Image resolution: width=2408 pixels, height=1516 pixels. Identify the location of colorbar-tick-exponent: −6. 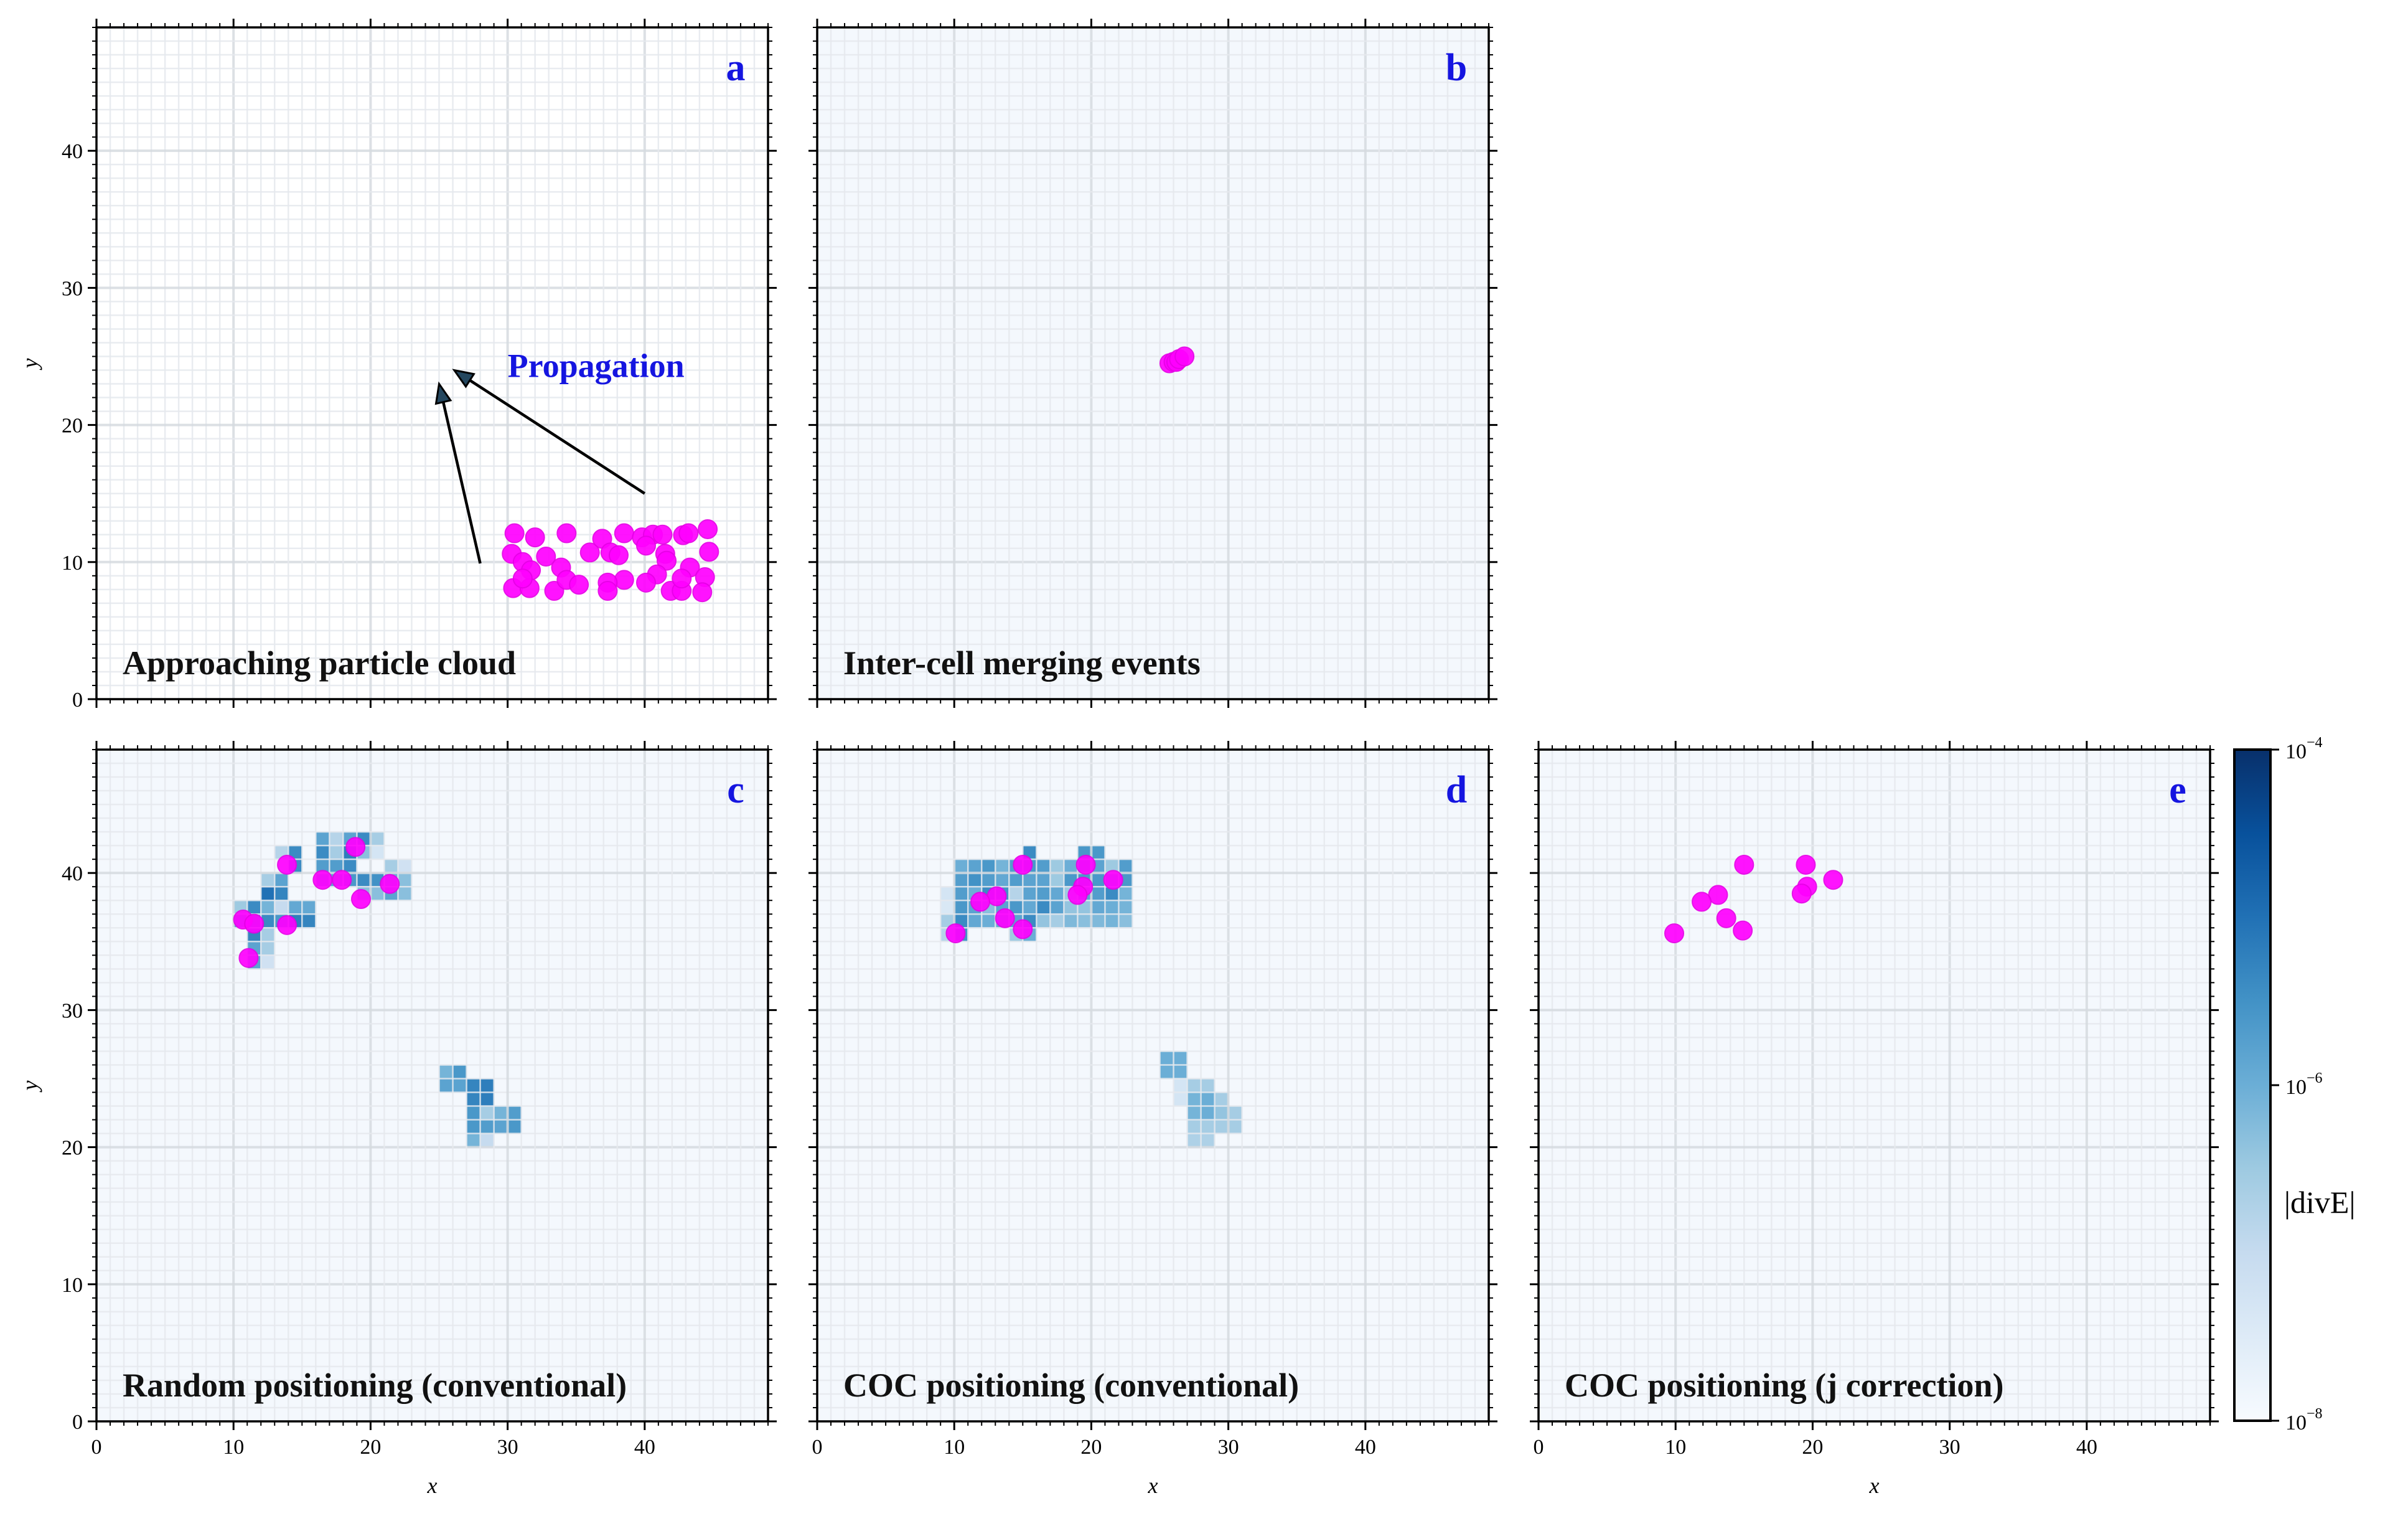
(2315, 1078).